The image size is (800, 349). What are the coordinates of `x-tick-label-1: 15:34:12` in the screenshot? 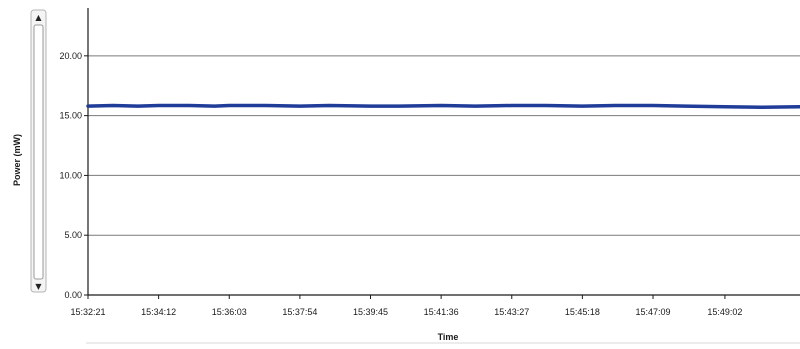 It's located at (158, 312).